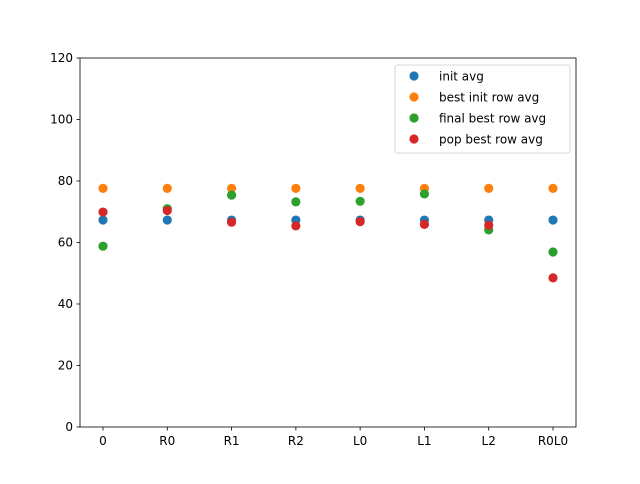  I want to click on y-tick-label: 80, so click(65, 181).